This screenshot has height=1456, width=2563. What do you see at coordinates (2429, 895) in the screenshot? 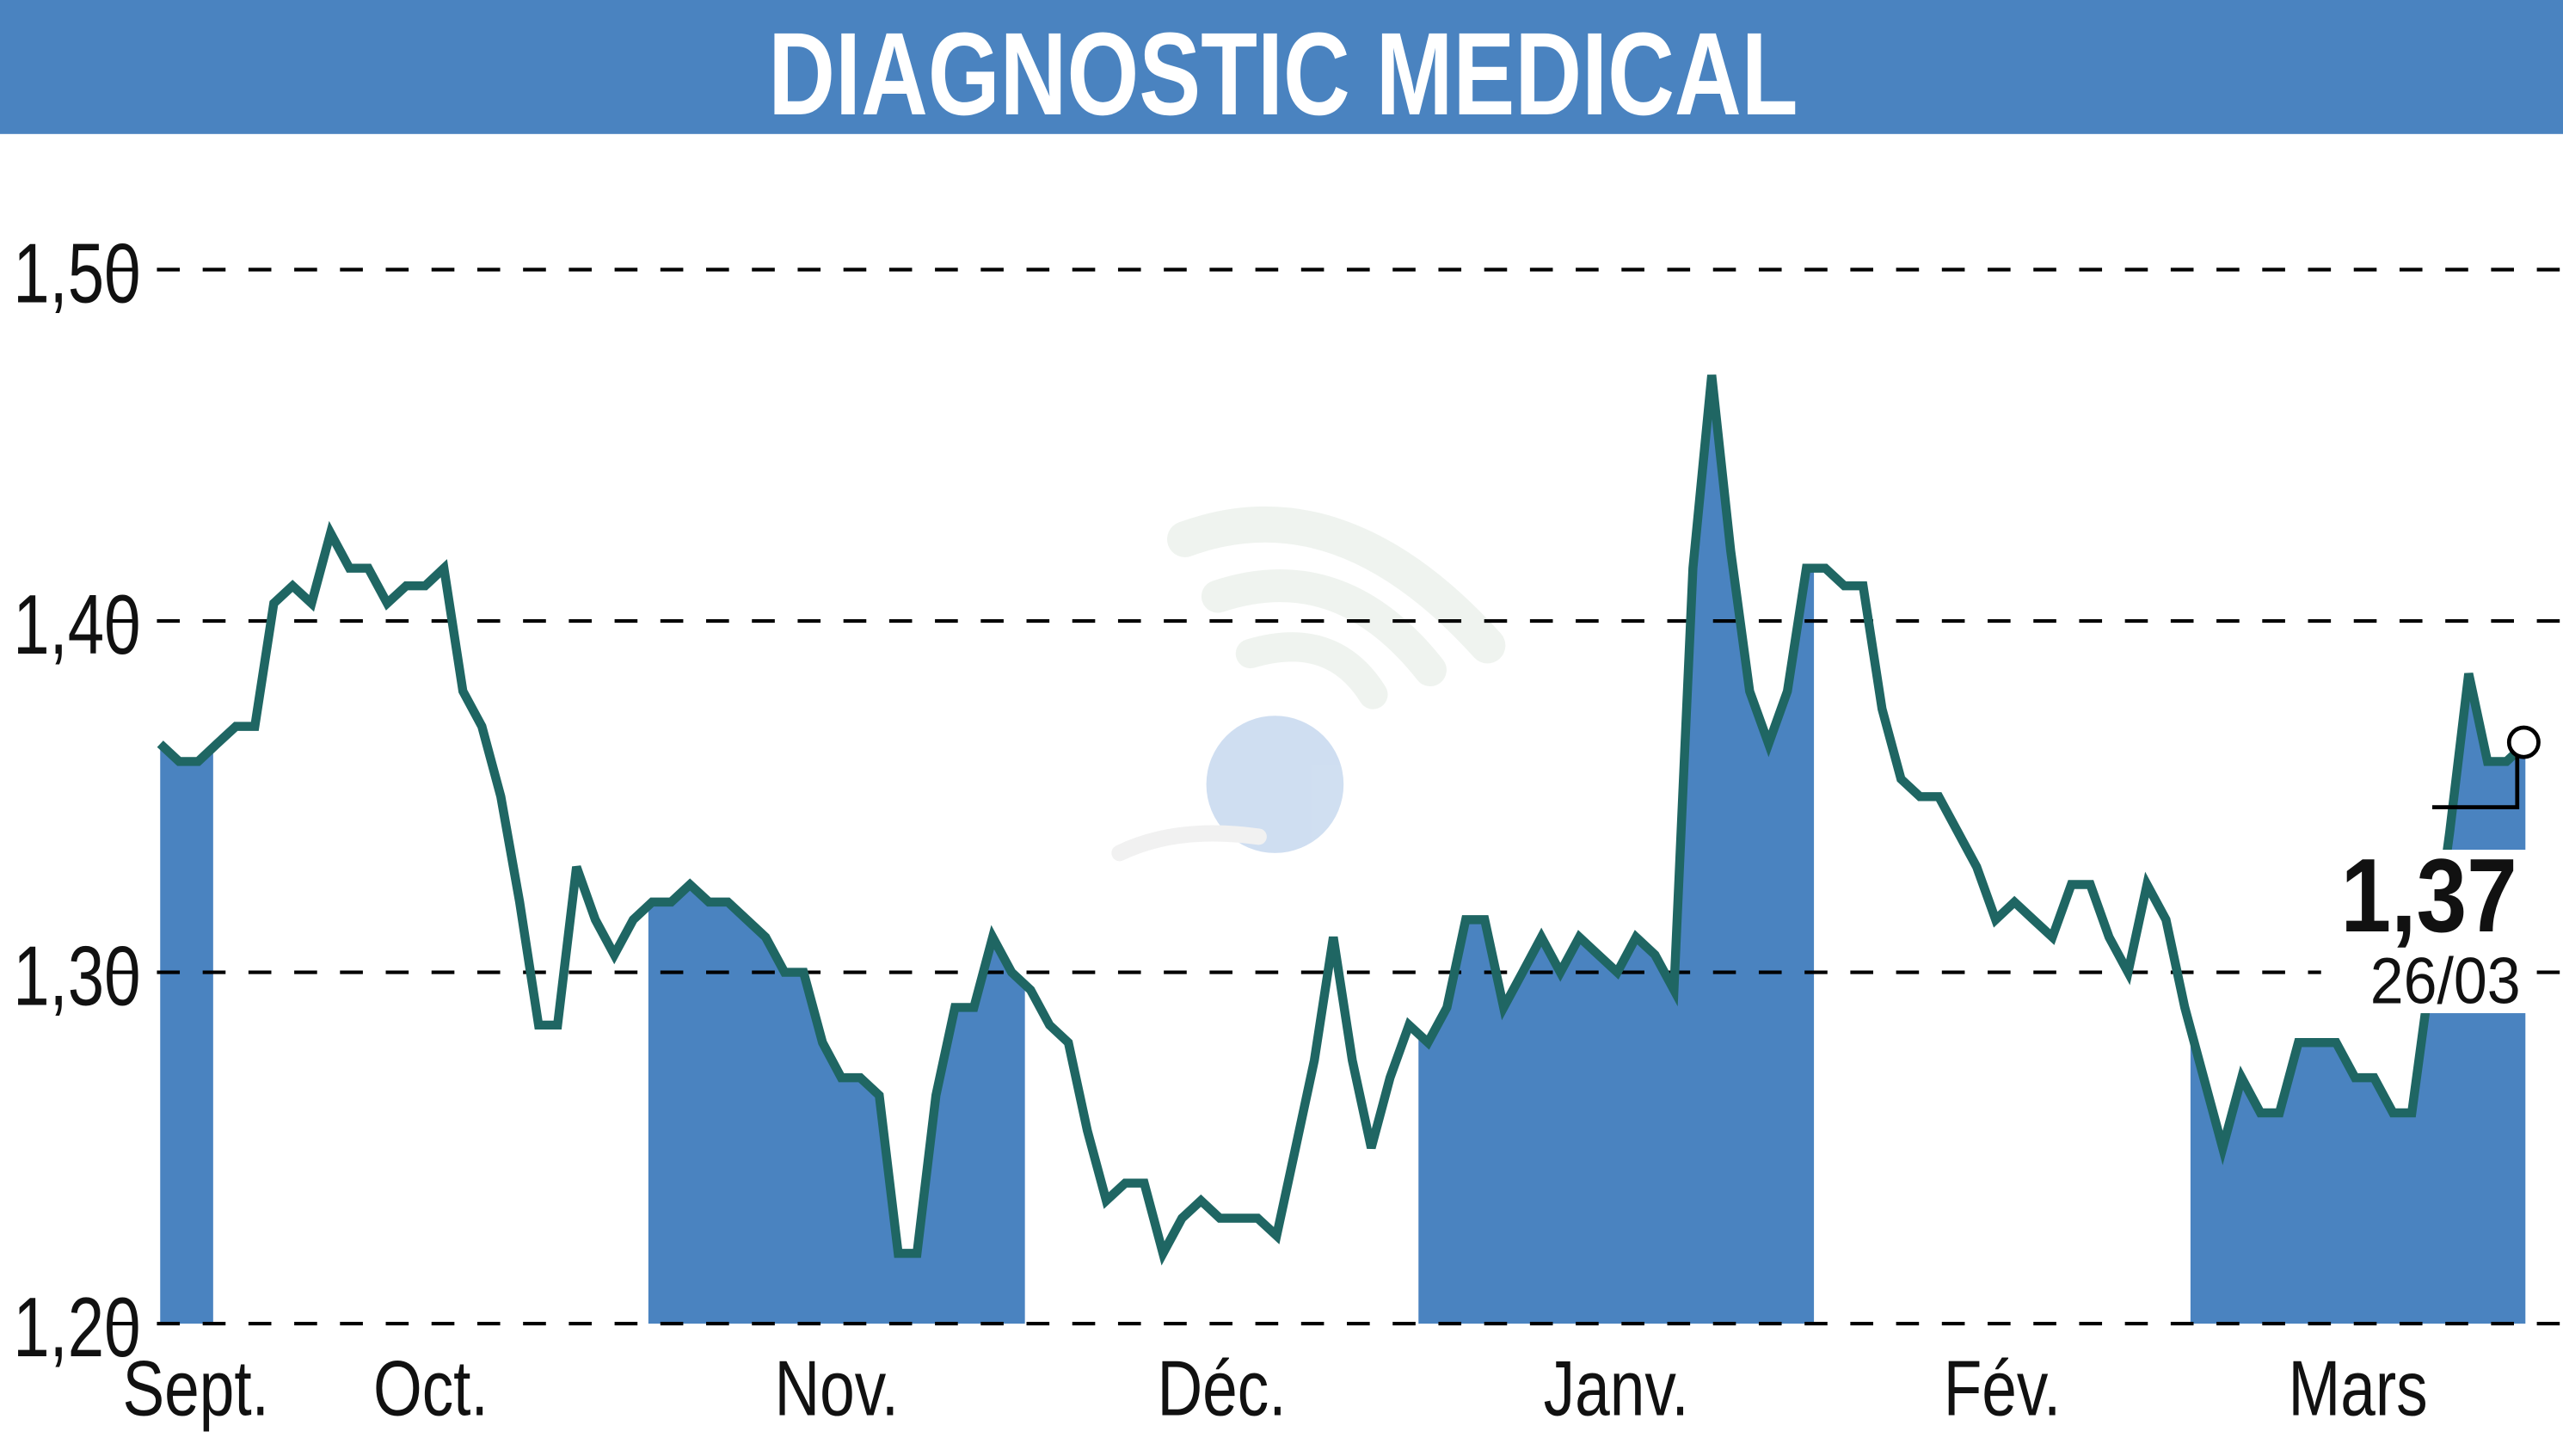
I see `last-value-label: 1,37` at bounding box center [2429, 895].